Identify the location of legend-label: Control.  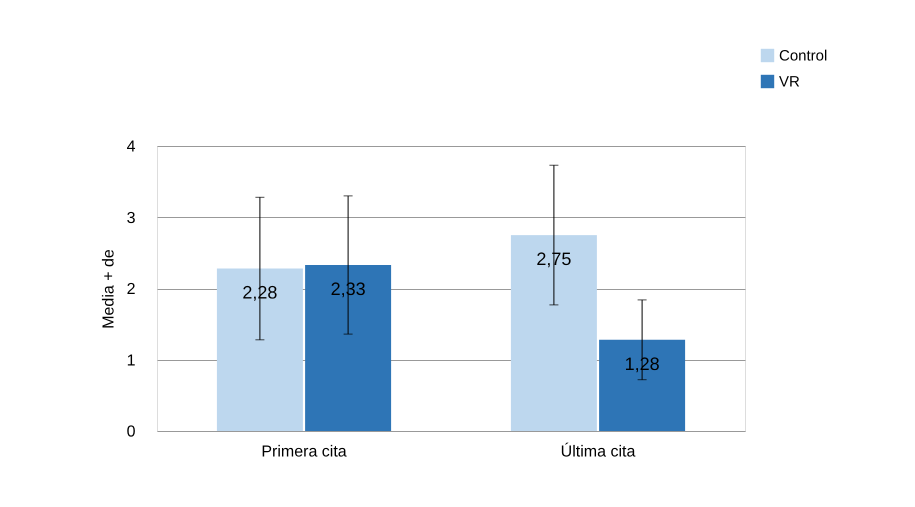
(803, 56).